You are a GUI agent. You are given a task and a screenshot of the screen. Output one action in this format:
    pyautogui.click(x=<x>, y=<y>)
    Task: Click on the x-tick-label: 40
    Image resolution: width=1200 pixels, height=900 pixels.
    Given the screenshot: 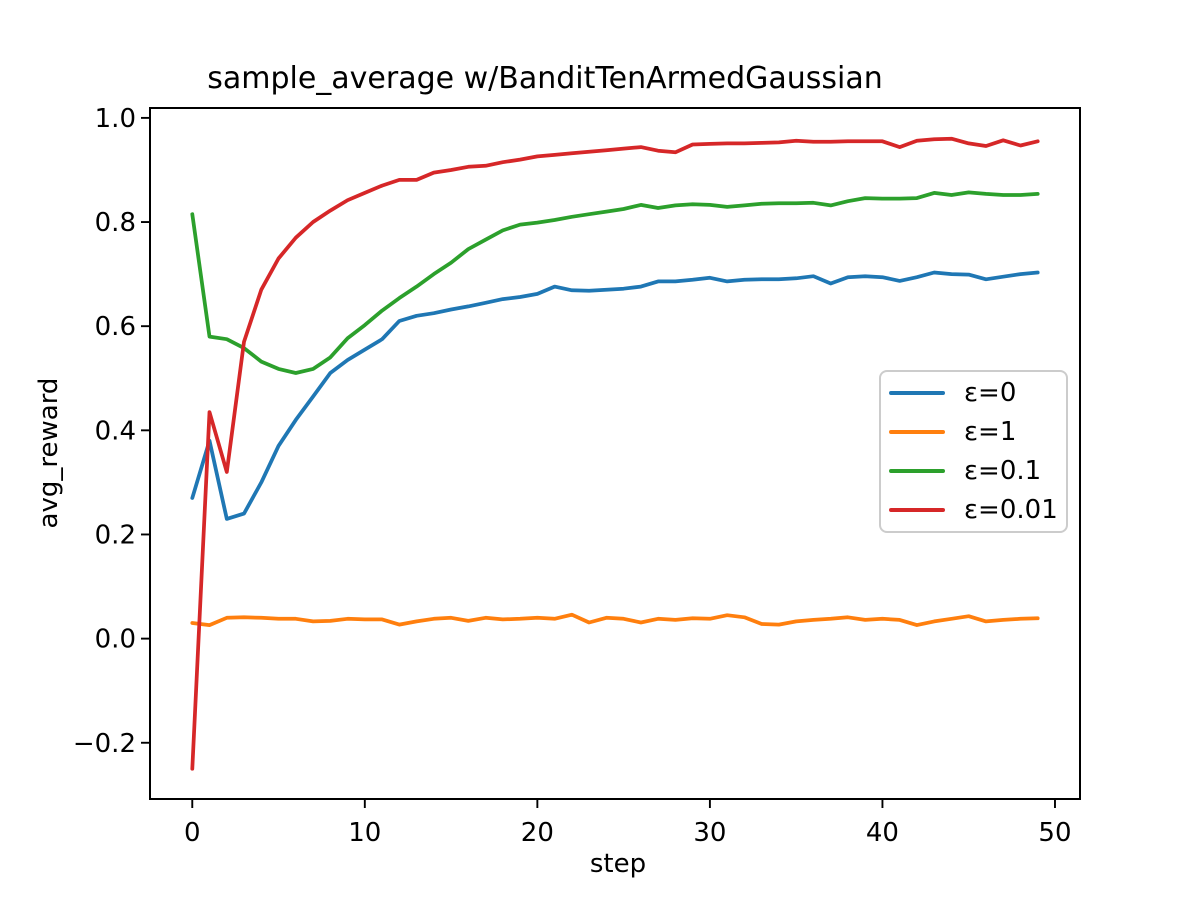 What is the action you would take?
    pyautogui.click(x=882, y=833)
    